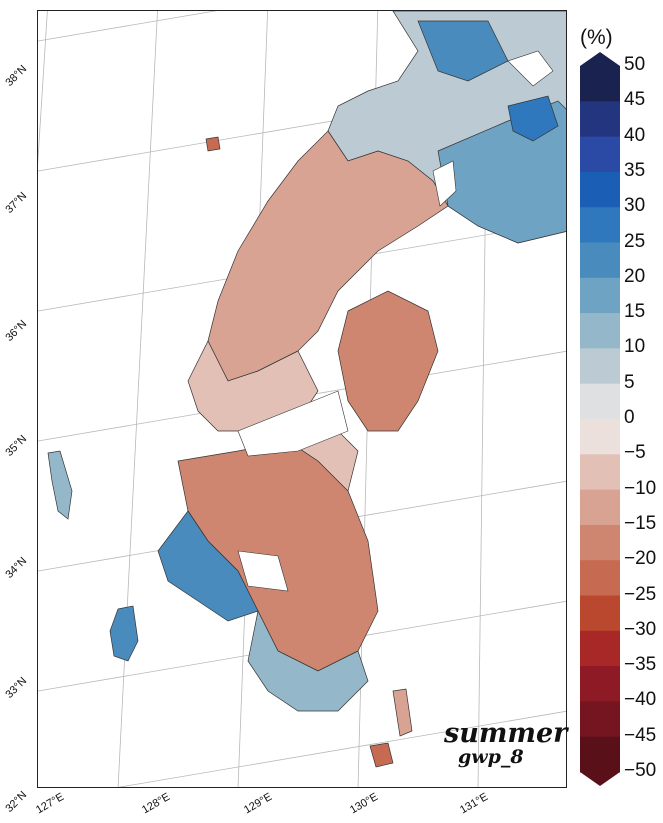  I want to click on colorbar-tick-label: 10, so click(635, 347).